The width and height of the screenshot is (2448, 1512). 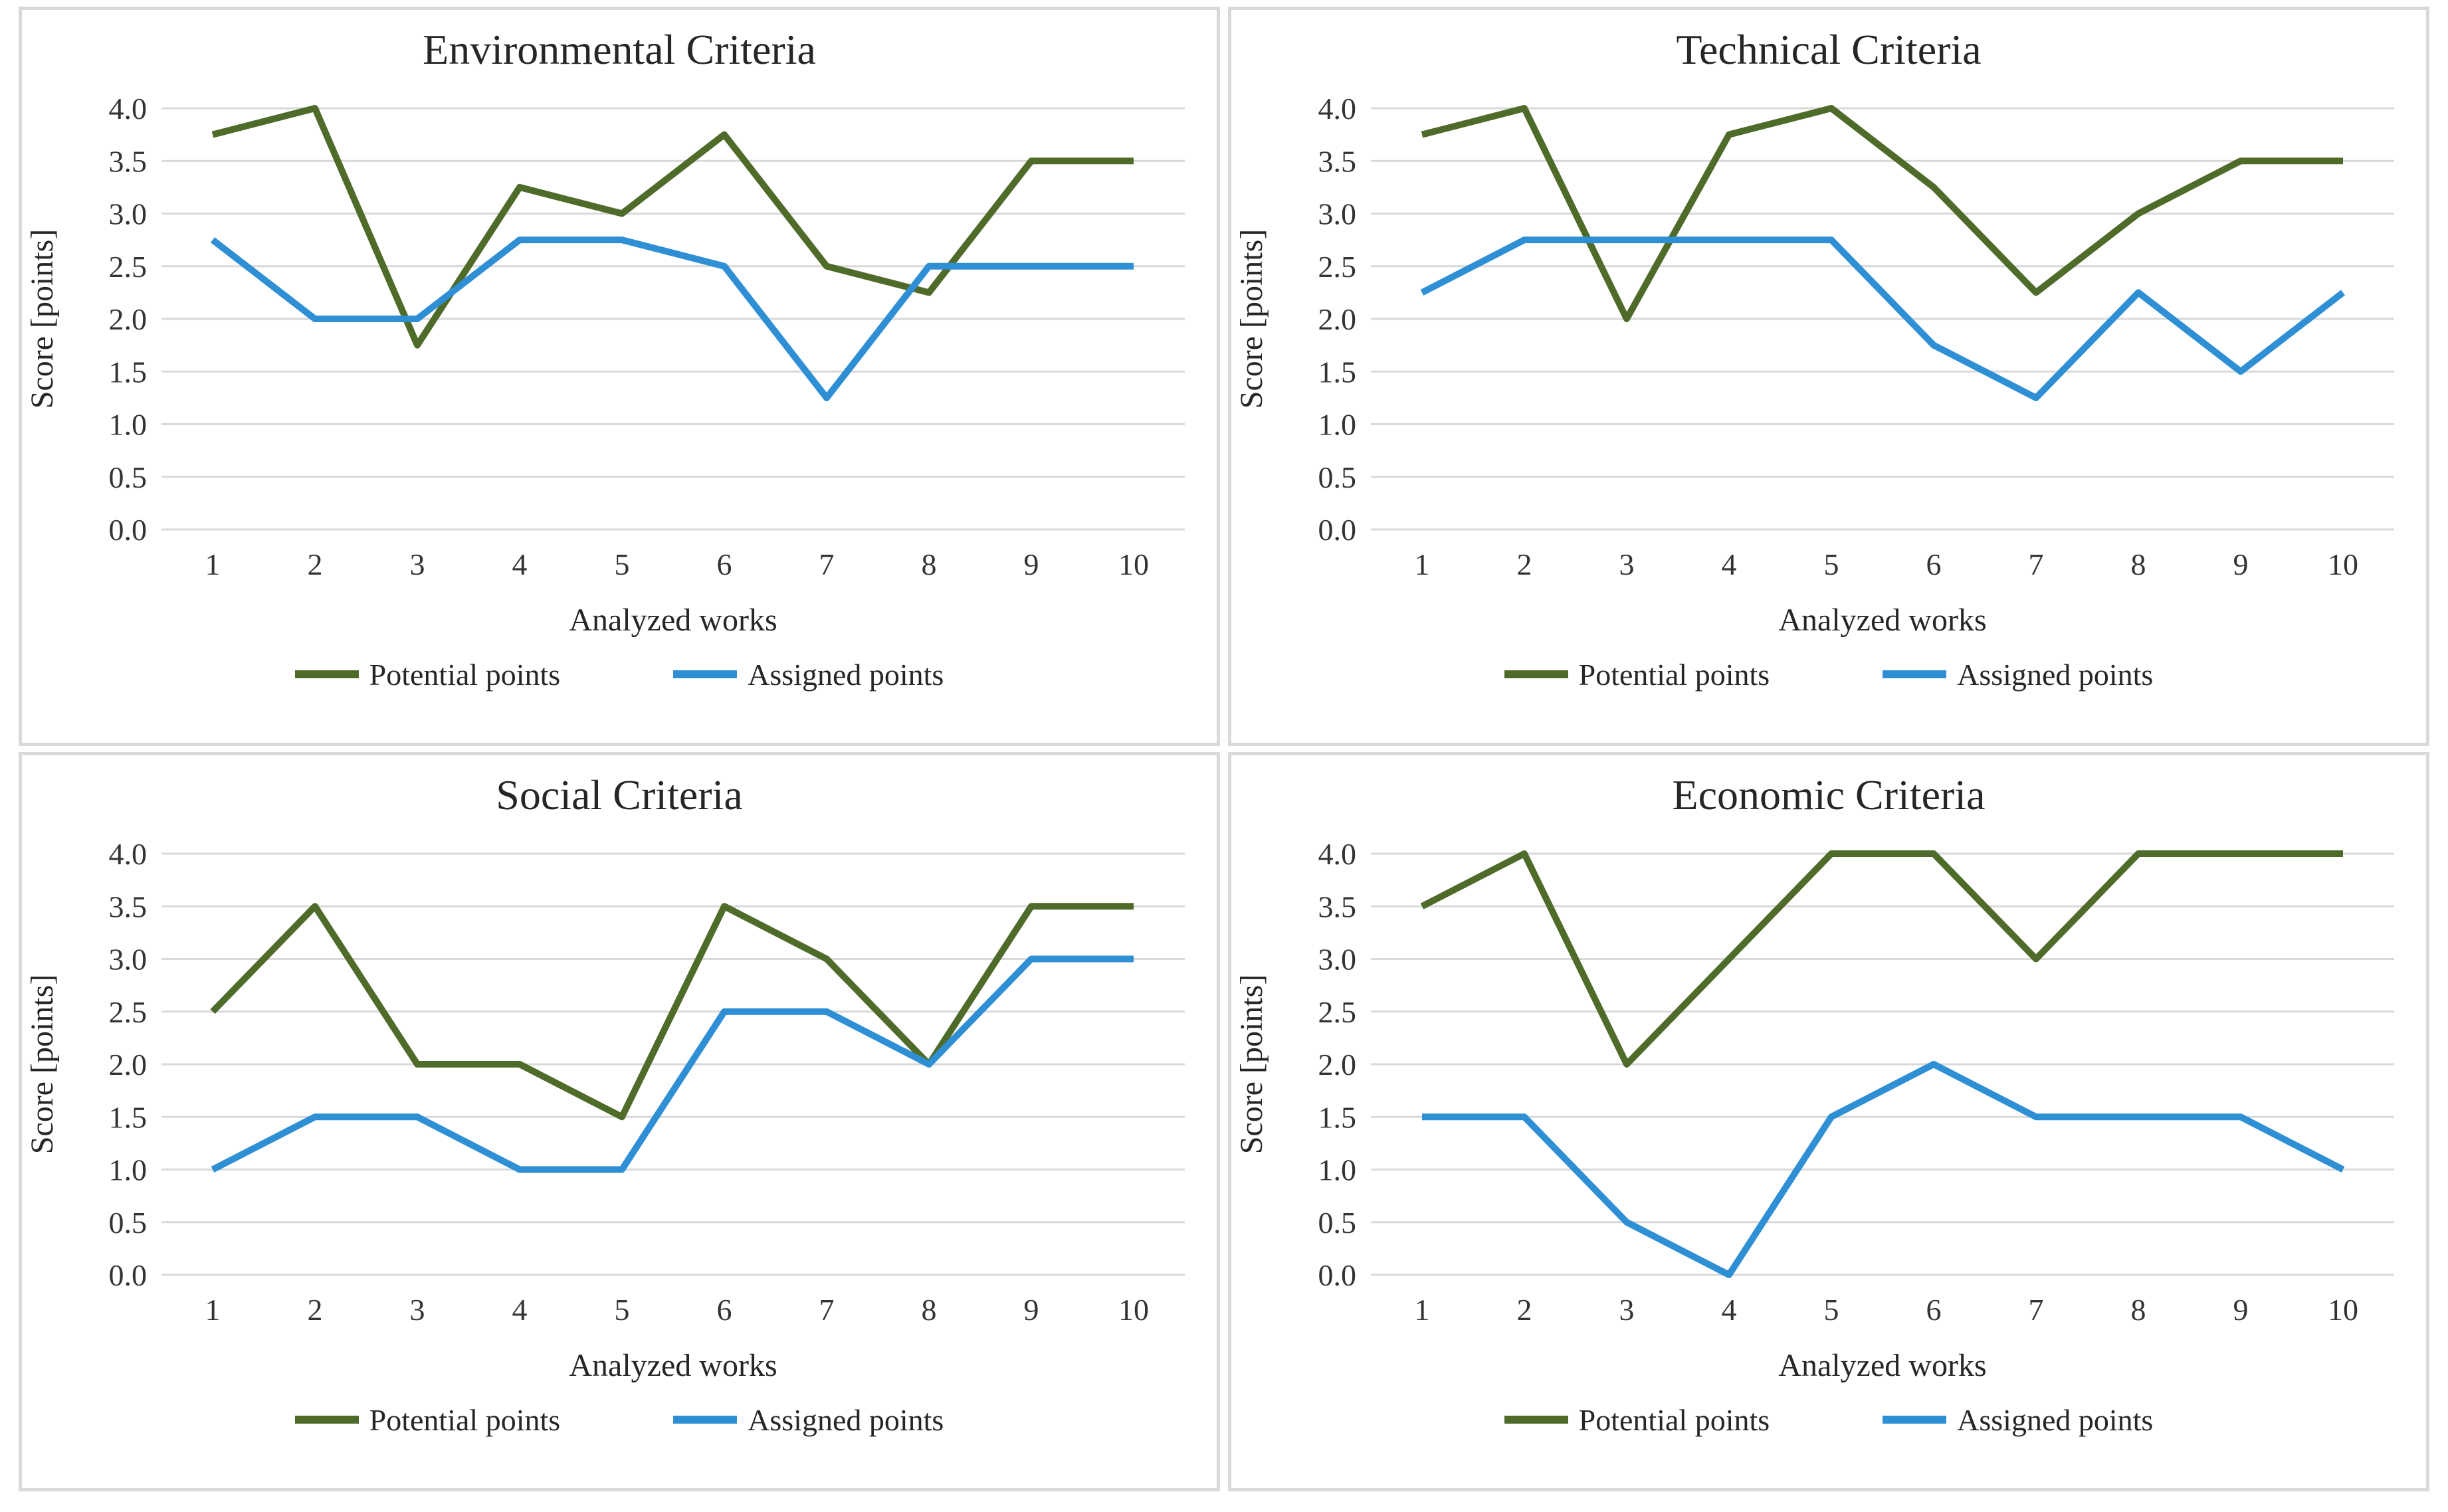 I want to click on x-tick-label: 6, so click(x=1934, y=1310).